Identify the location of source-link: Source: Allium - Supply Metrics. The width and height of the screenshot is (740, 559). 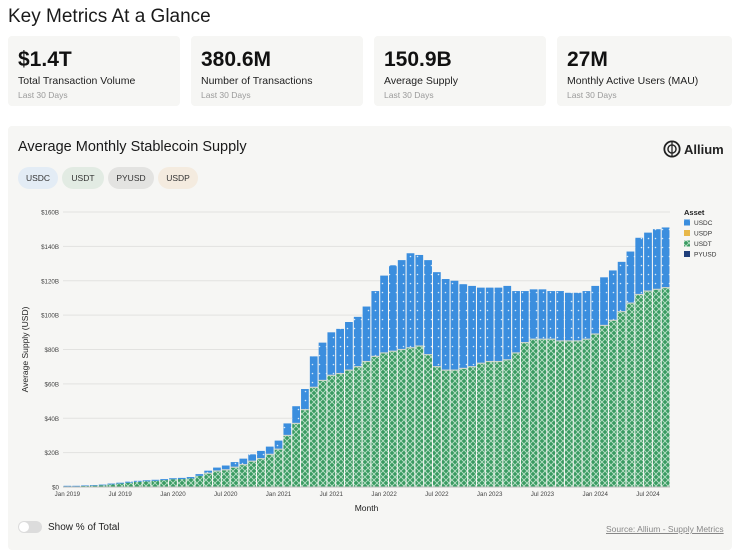
(665, 529).